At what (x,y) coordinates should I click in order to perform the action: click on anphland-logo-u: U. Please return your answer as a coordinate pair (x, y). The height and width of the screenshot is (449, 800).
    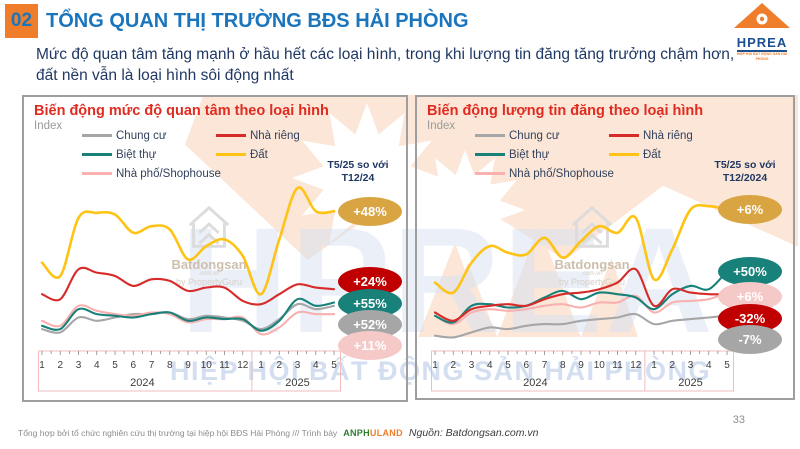
    Looking at the image, I should click on (373, 433).